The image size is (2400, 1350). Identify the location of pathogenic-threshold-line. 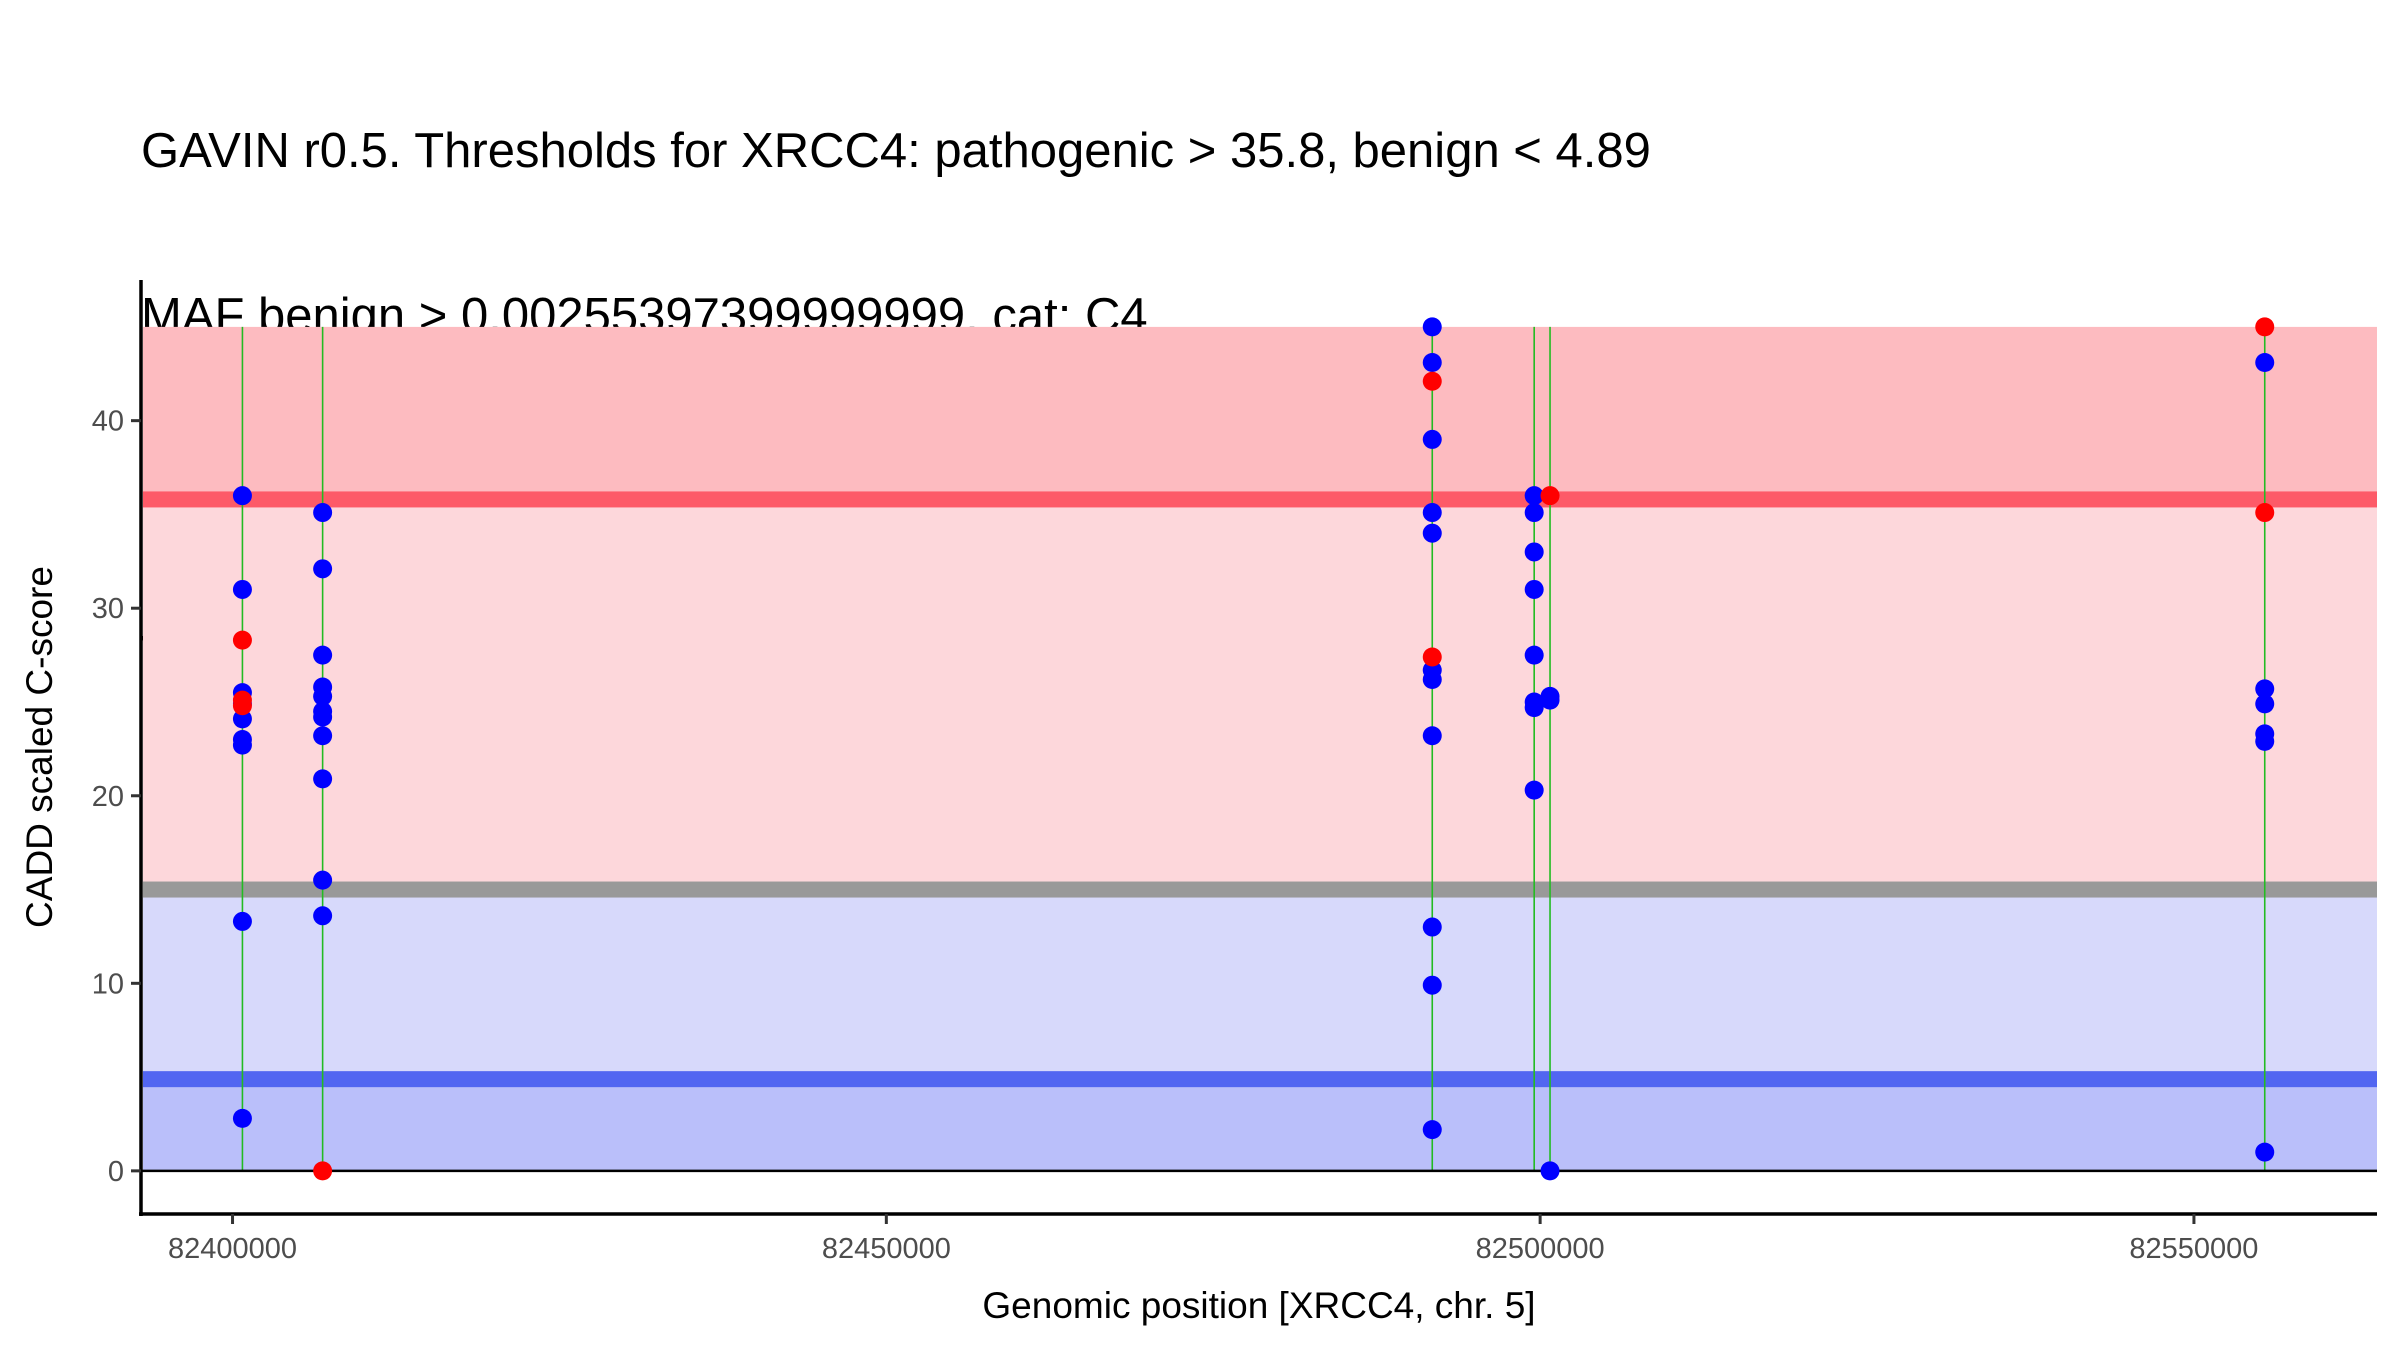
(1260, 499).